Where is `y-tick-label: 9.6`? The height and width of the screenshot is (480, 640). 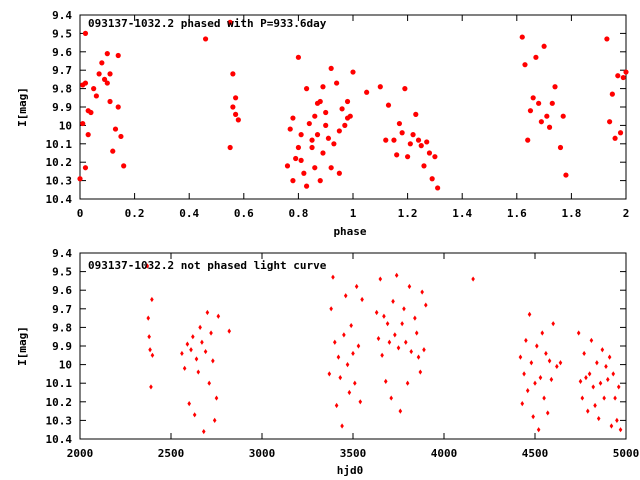
y-tick-label: 9.6 is located at coordinates (62, 52).